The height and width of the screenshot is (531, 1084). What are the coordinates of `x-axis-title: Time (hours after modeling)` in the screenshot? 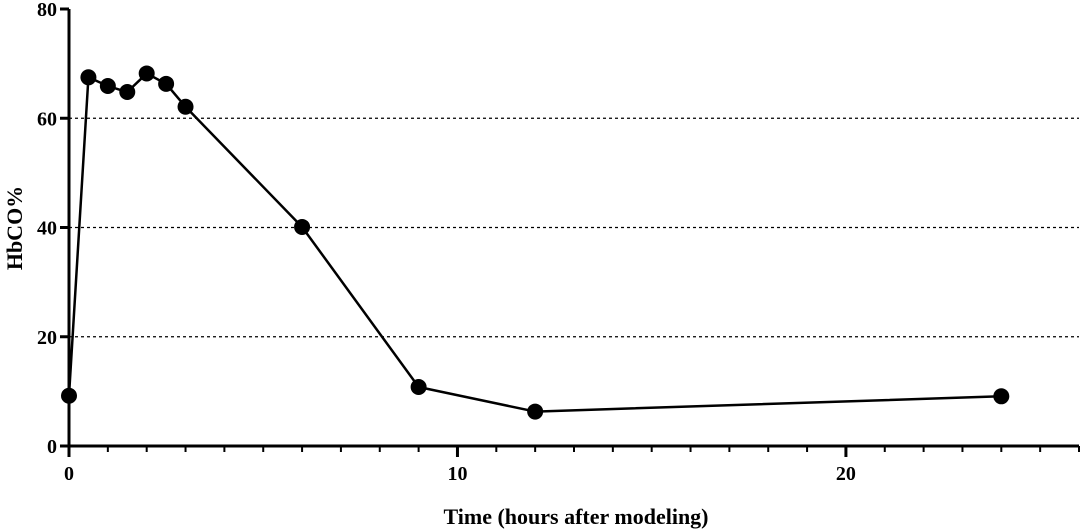 It's located at (576, 516).